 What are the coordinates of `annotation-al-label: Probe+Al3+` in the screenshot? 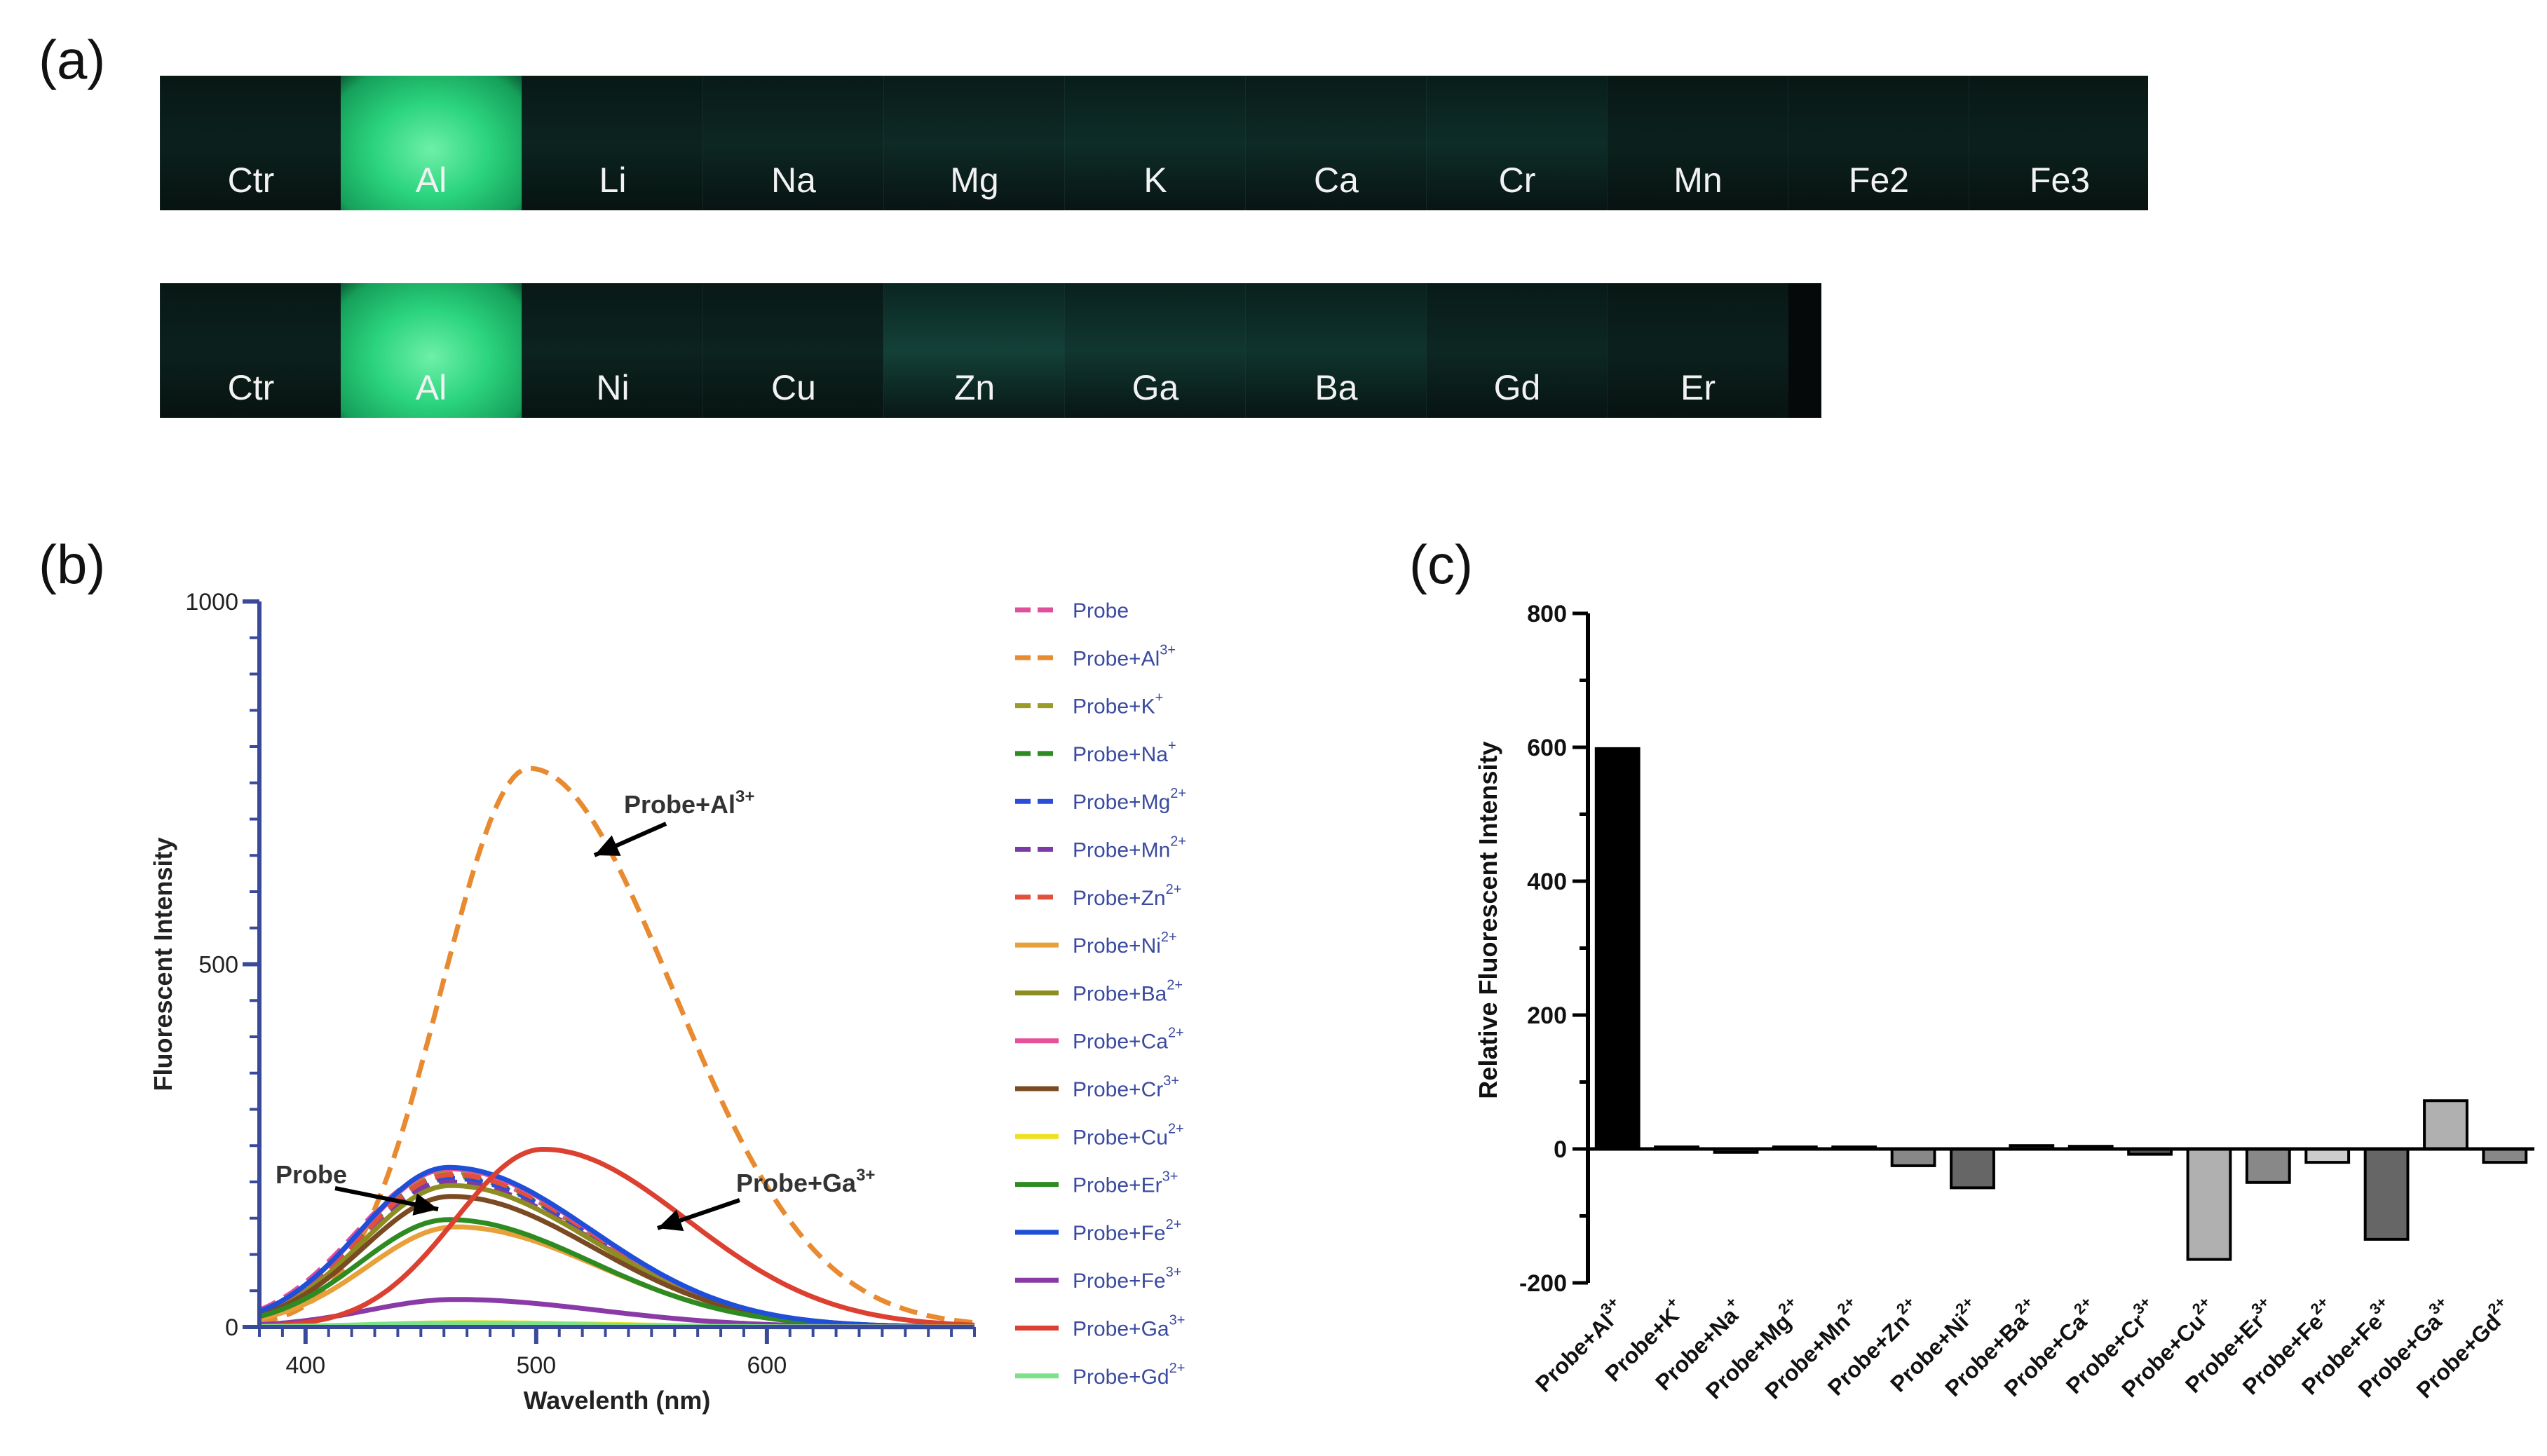 It's located at (689, 803).